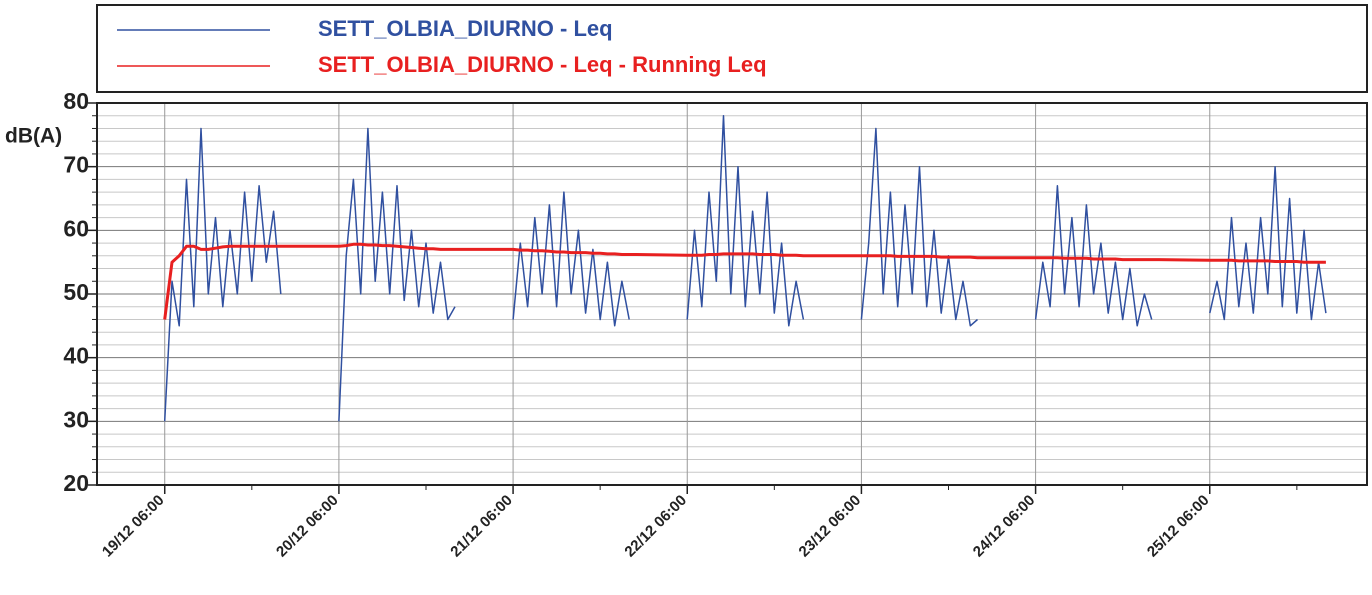 The width and height of the screenshot is (1372, 595). What do you see at coordinates (76, 228) in the screenshot?
I see `y-tick-label: 60` at bounding box center [76, 228].